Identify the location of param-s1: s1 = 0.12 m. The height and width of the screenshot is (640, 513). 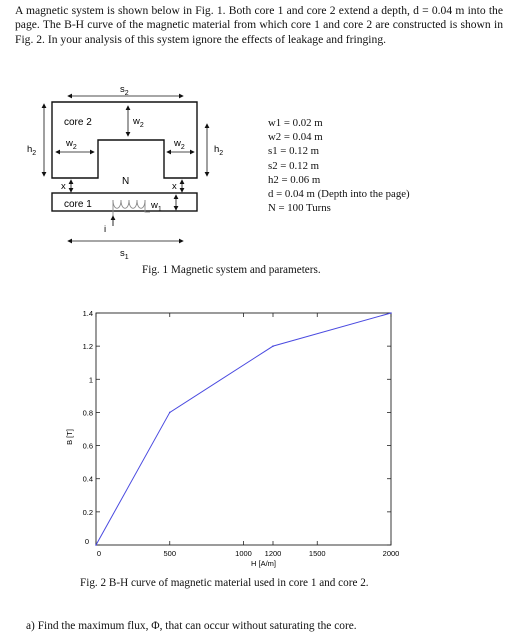
(294, 151).